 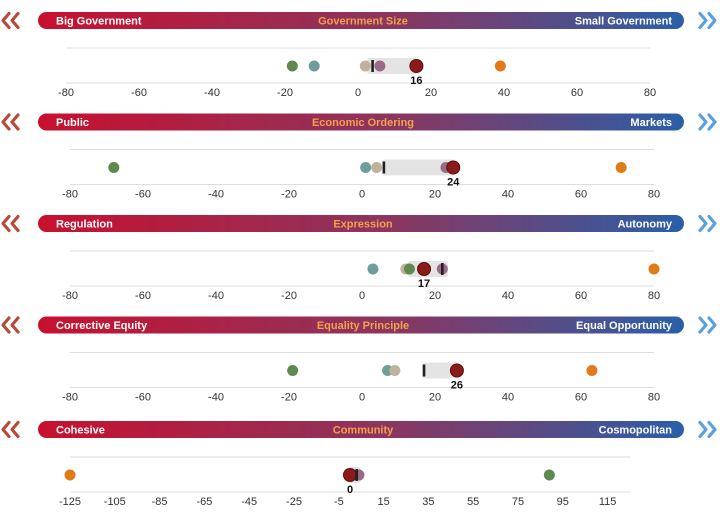 I want to click on left-pole-label: Cohesive, so click(x=80, y=431).